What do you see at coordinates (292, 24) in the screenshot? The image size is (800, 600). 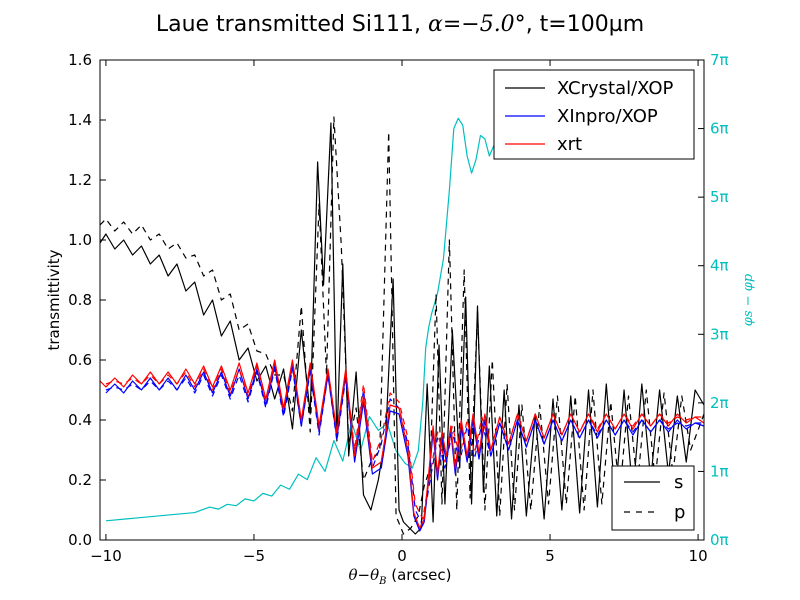 I see `title-prefix: Laue transmitted Si111,` at bounding box center [292, 24].